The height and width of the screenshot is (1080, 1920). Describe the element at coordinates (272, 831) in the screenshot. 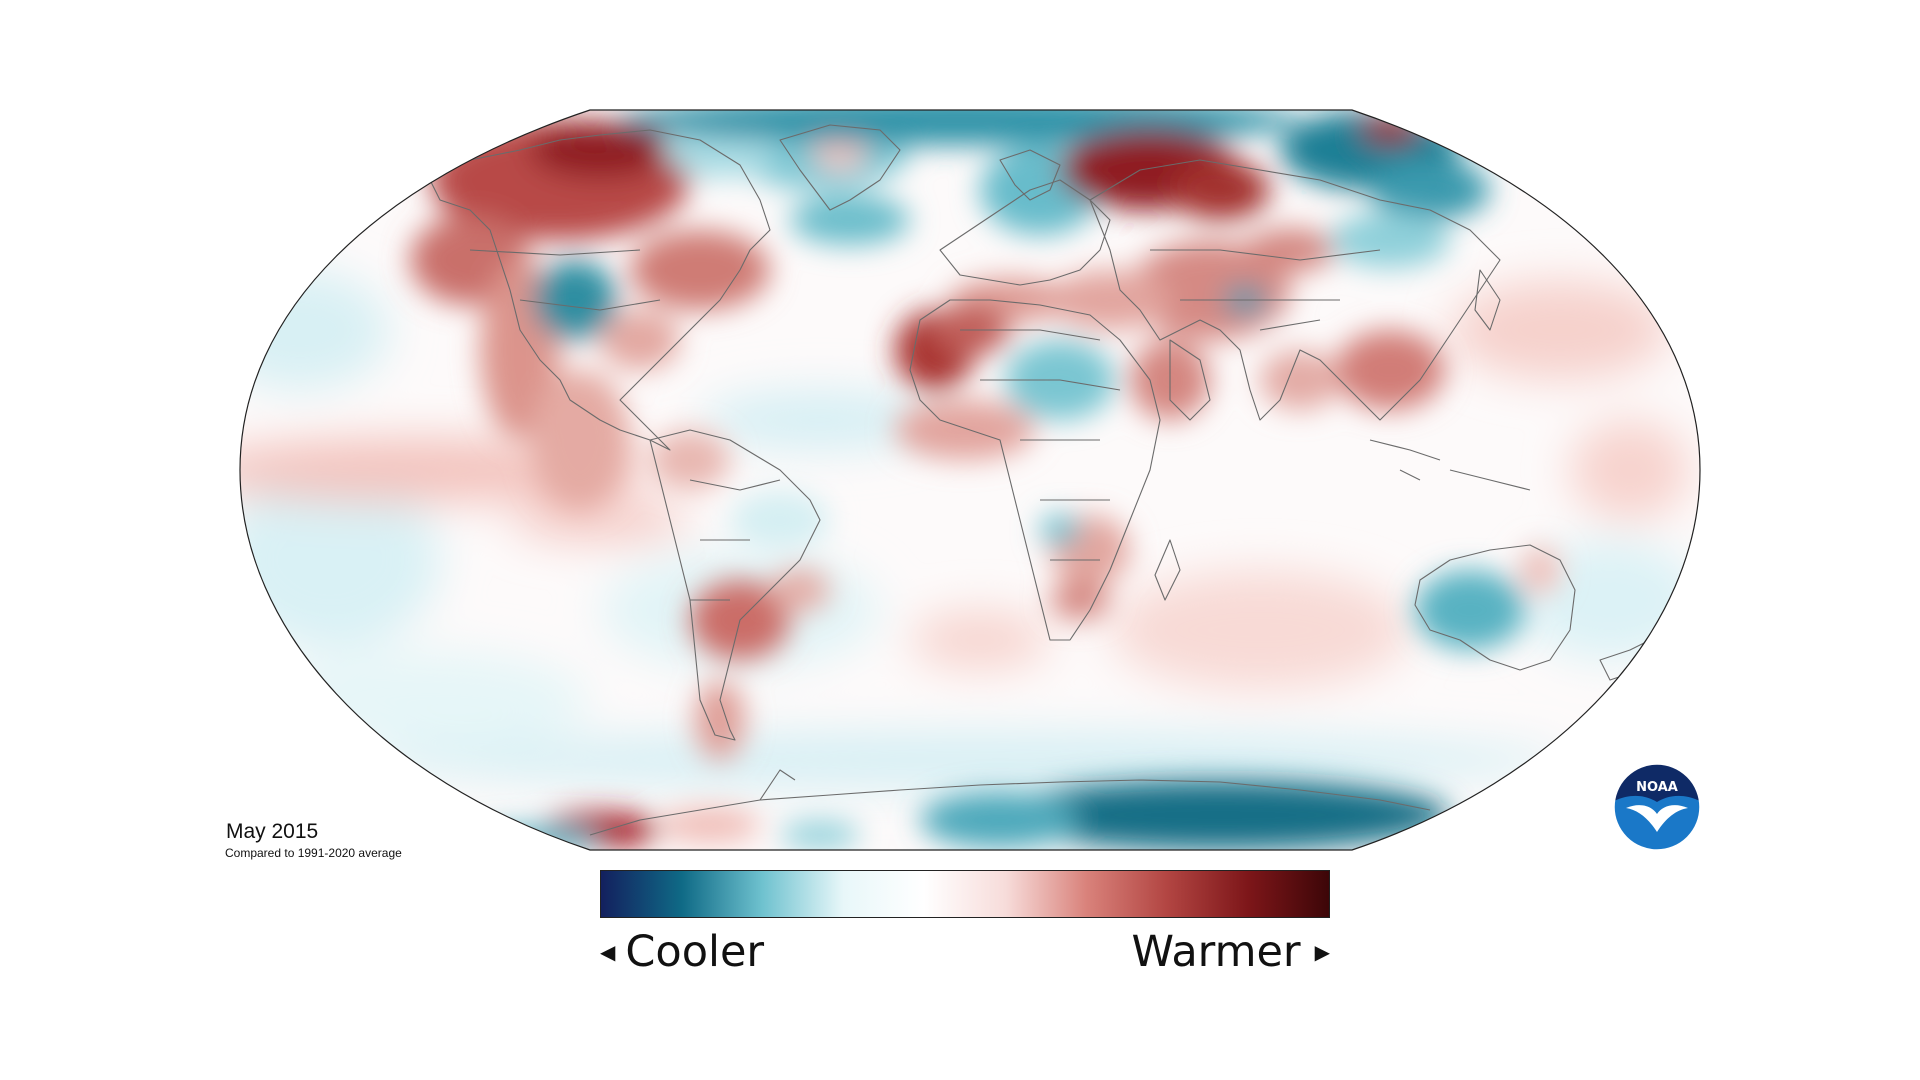

I see `map-period-title: May 2015` at that location.